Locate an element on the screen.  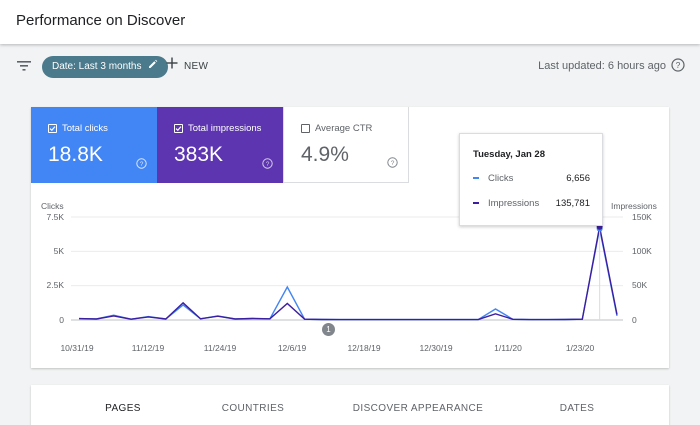
tooltip-row-impressions: Impressions 135,781 is located at coordinates (531, 203).